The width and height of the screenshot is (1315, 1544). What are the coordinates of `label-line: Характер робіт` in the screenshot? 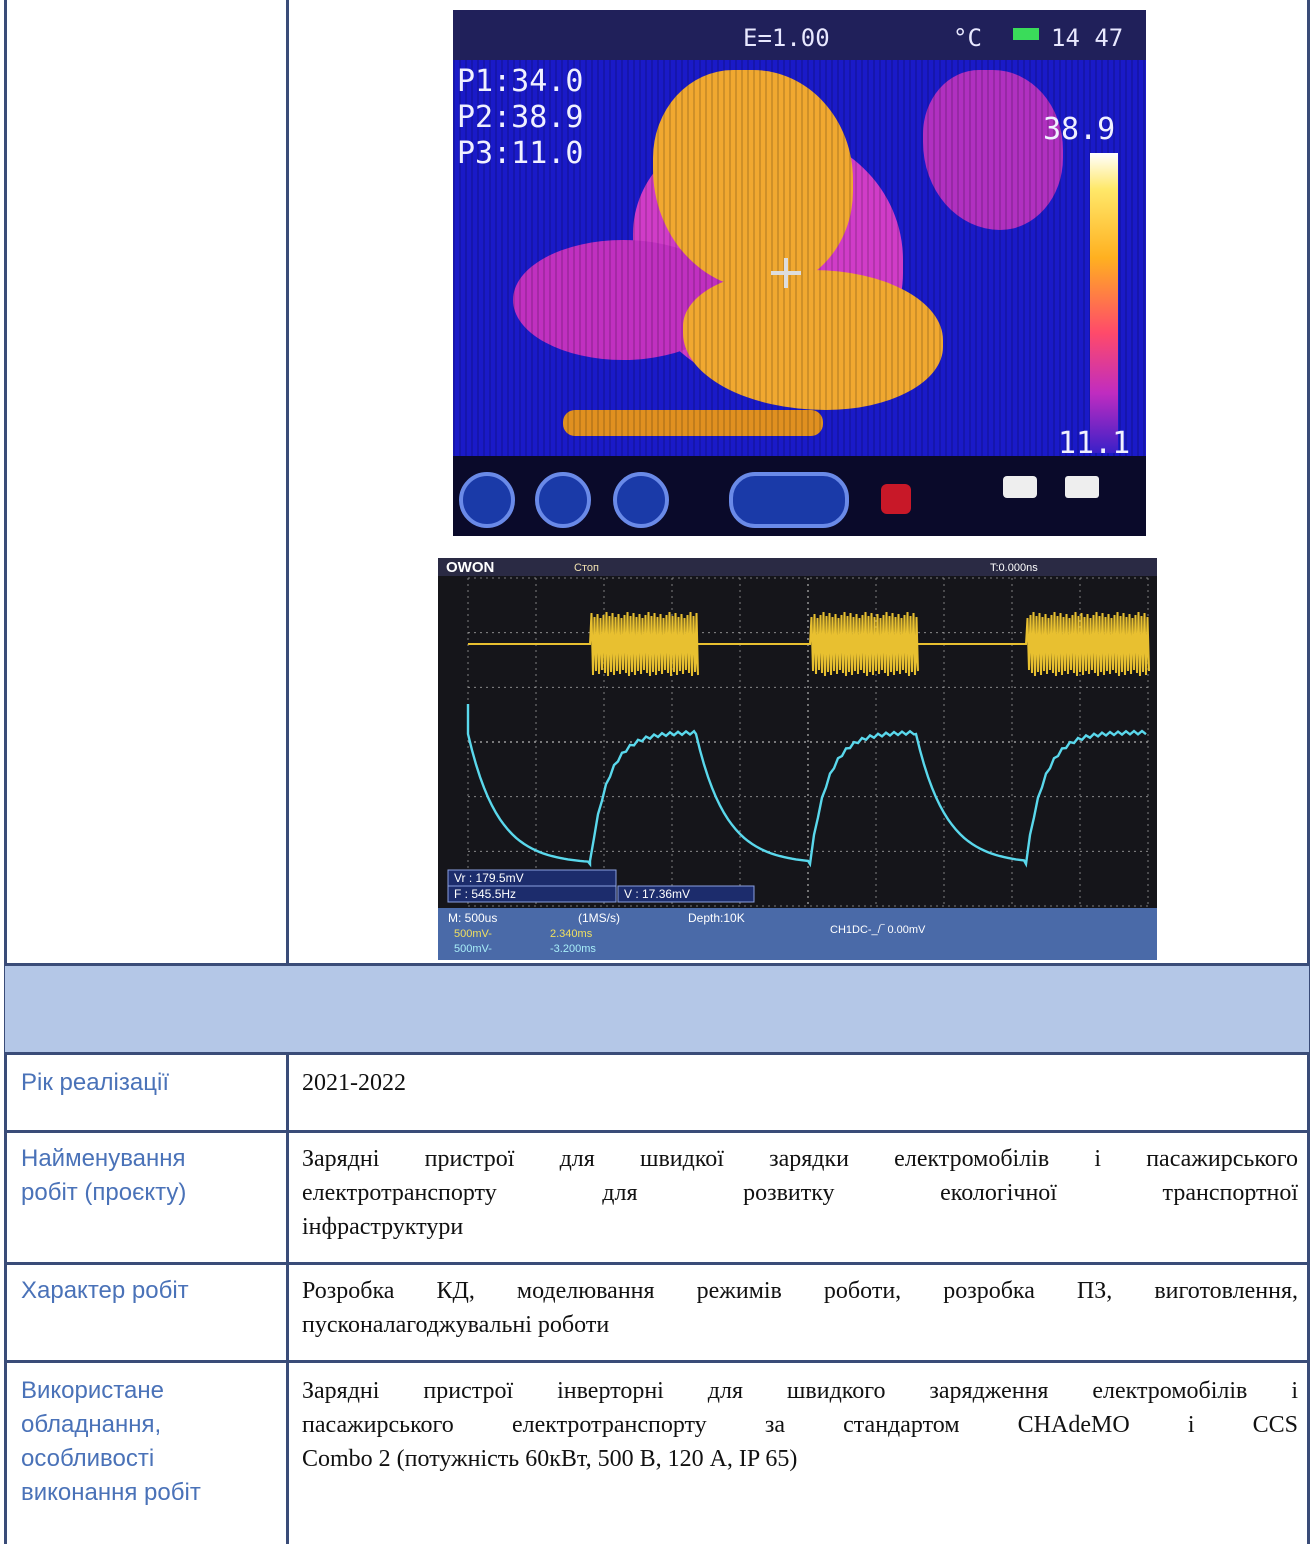 It's located at (105, 1290).